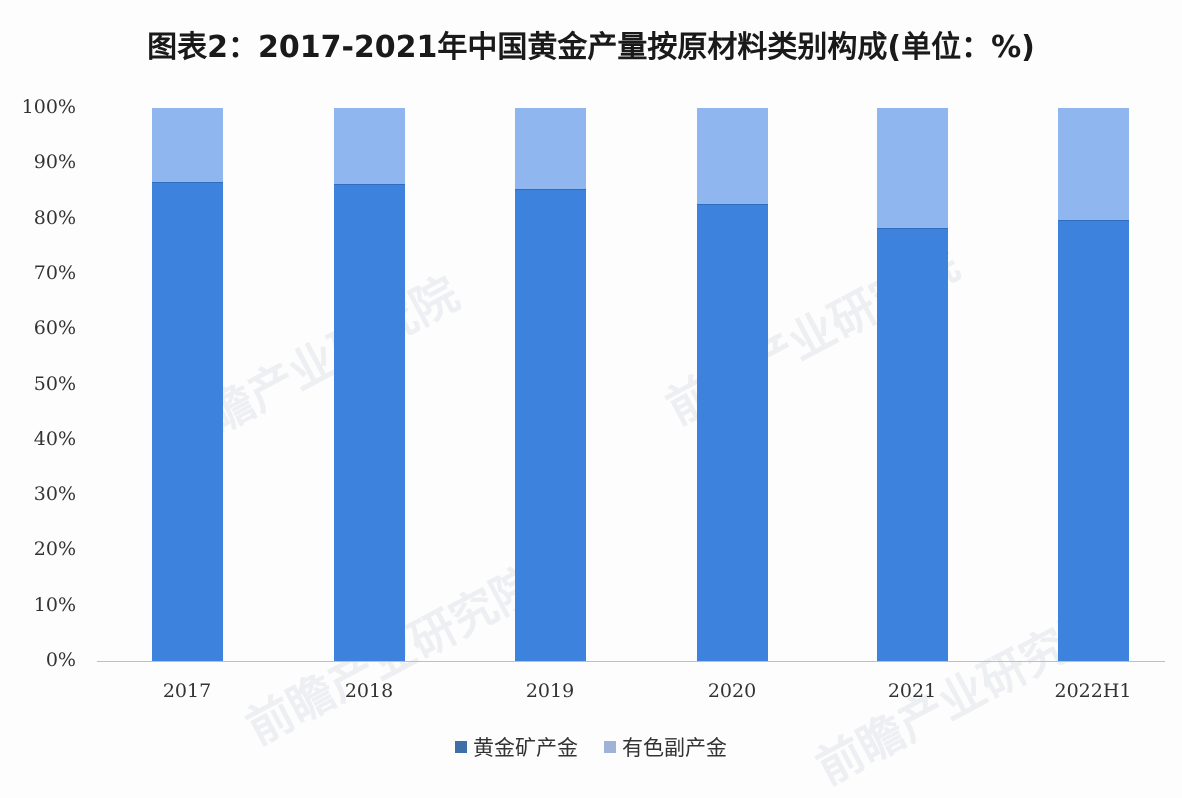 This screenshot has width=1182, height=798. What do you see at coordinates (1093, 691) in the screenshot?
I see `x-tick-label: 2022H1` at bounding box center [1093, 691].